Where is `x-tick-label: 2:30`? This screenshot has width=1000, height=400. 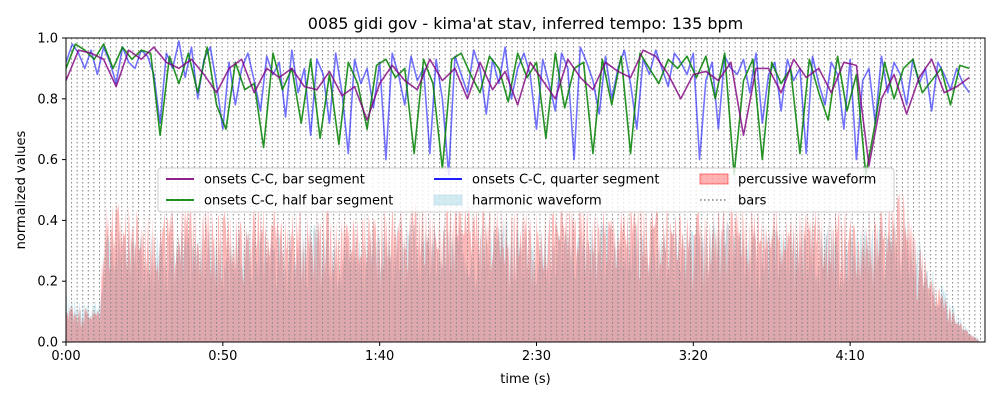 x-tick-label: 2:30 is located at coordinates (536, 356).